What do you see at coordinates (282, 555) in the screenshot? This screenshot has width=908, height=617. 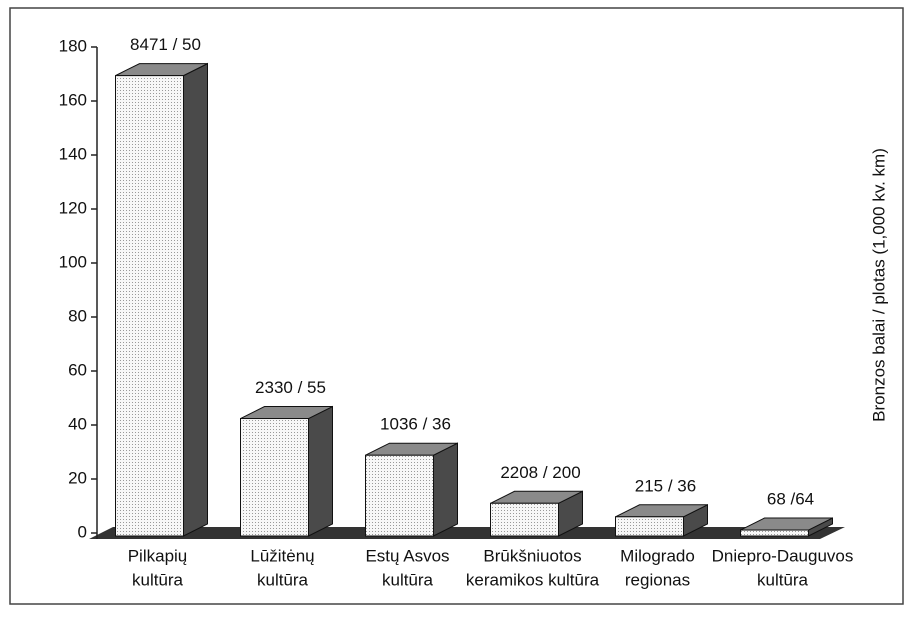 I see `x-tick-label: Lūžitėnų` at bounding box center [282, 555].